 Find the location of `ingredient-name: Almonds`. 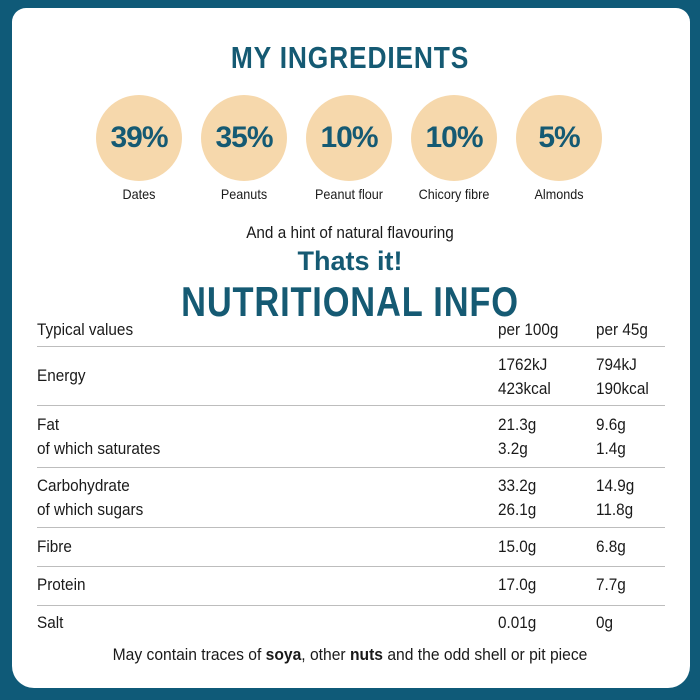

ingredient-name: Almonds is located at coordinates (559, 194).